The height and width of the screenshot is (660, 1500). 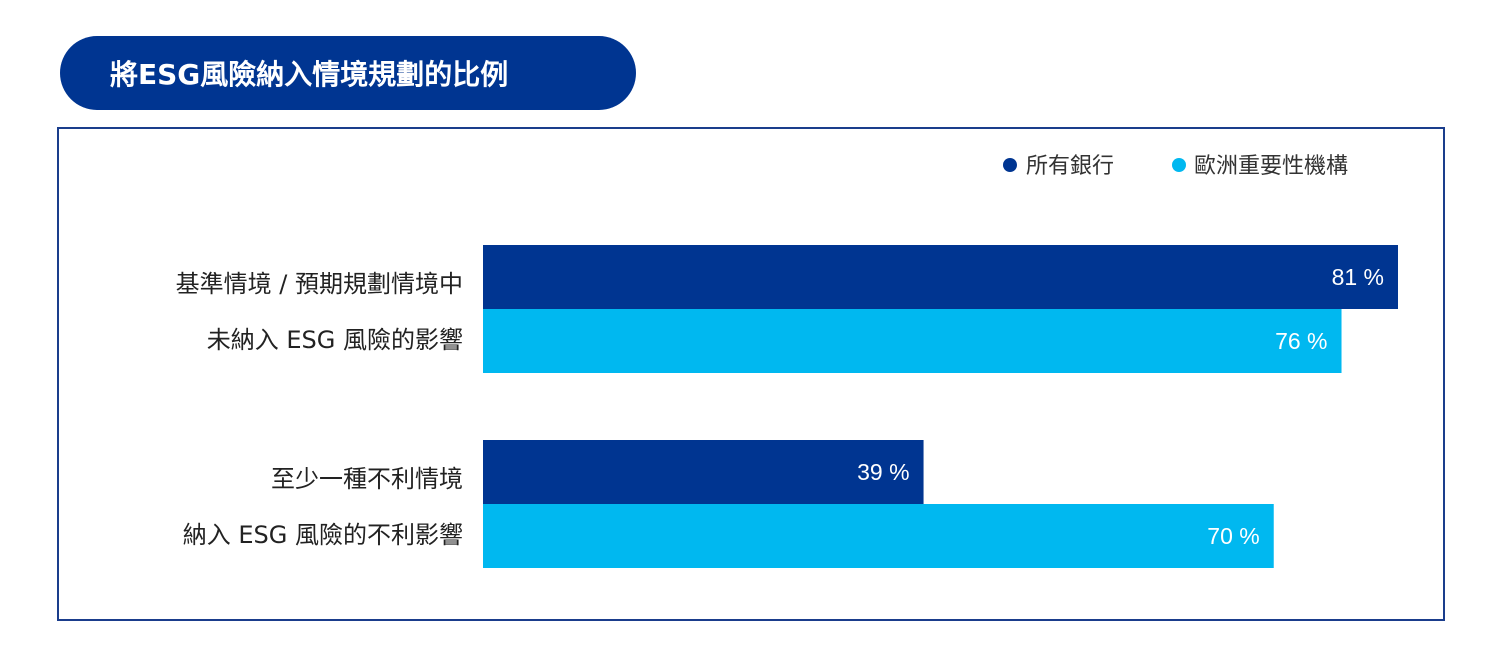 What do you see at coordinates (348, 73) in the screenshot?
I see `chart-title: 將ESG風險納入情境規劃的比例` at bounding box center [348, 73].